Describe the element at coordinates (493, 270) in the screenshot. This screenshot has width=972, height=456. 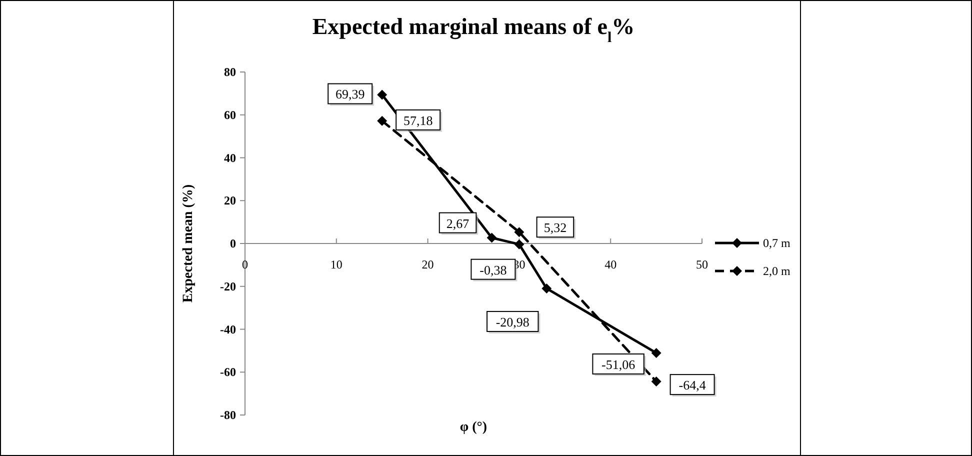
I see `data-label: -0,38` at that location.